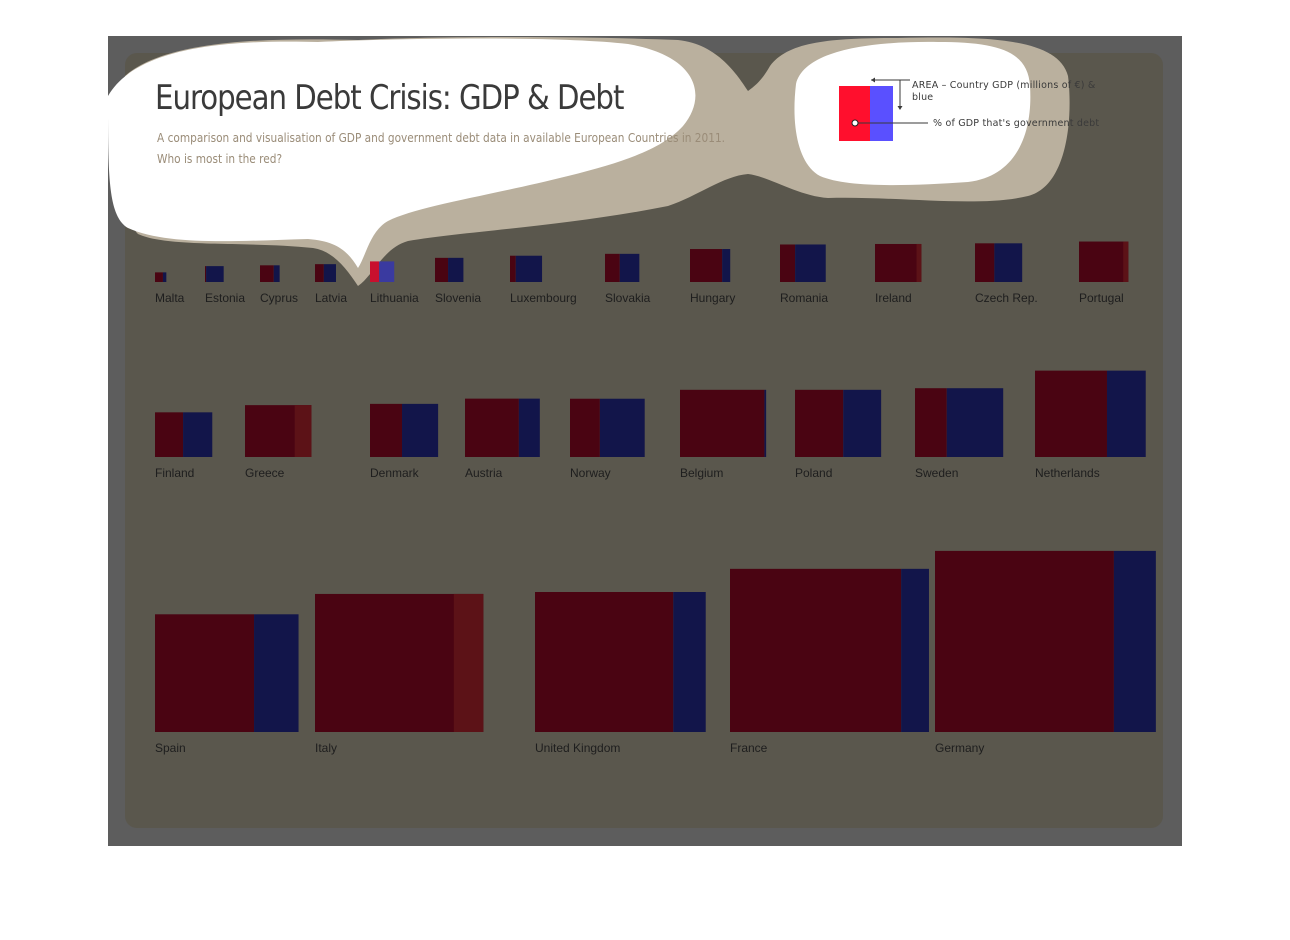  I want to click on bar-cyprus, so click(270, 273).